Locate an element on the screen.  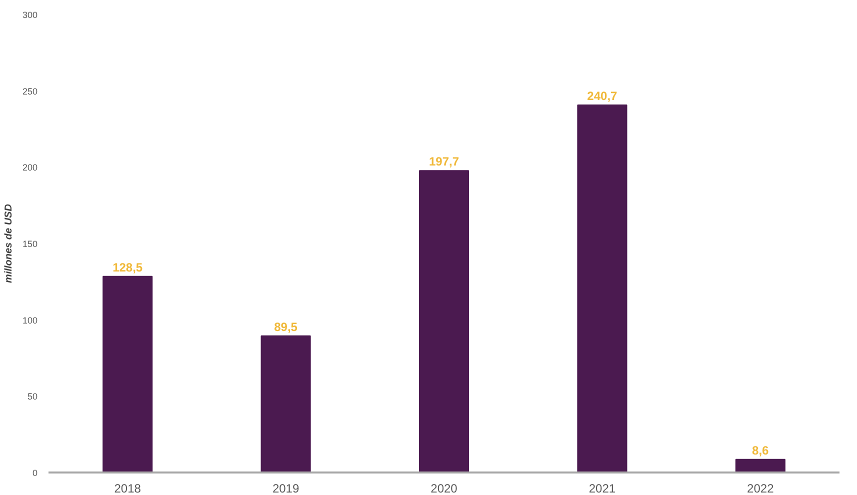
y-tick-label: 0 is located at coordinates (35, 473).